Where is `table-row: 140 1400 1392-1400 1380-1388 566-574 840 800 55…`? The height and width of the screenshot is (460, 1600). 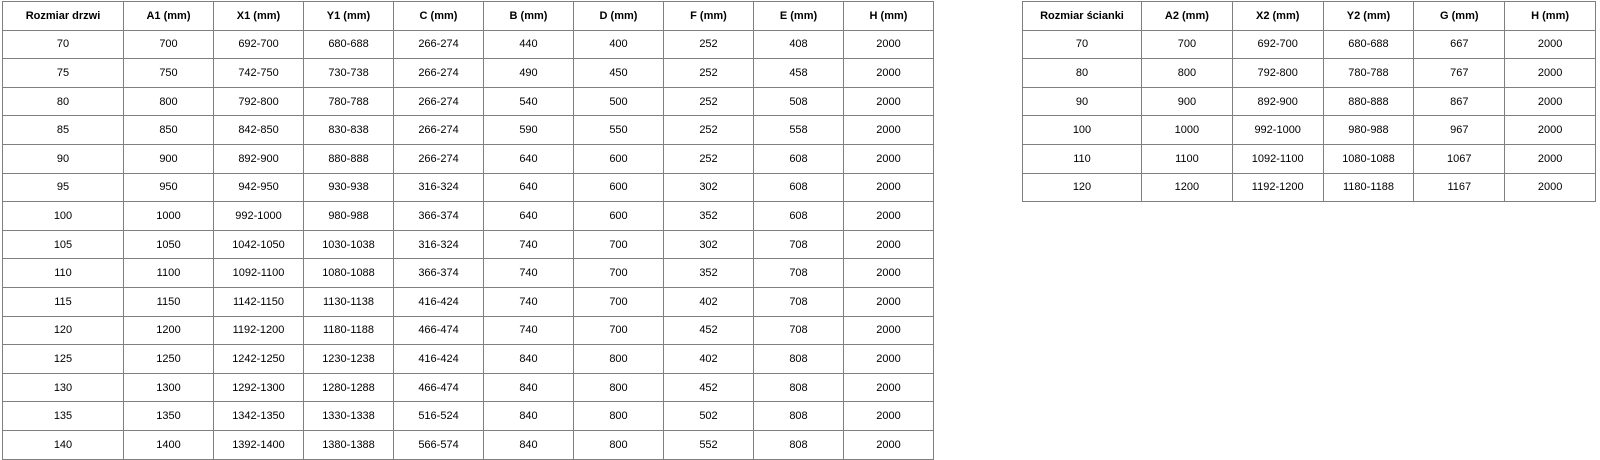
table-row: 140 1400 1392-1400 1380-1388 566-574 840 800 55… is located at coordinates (468, 444).